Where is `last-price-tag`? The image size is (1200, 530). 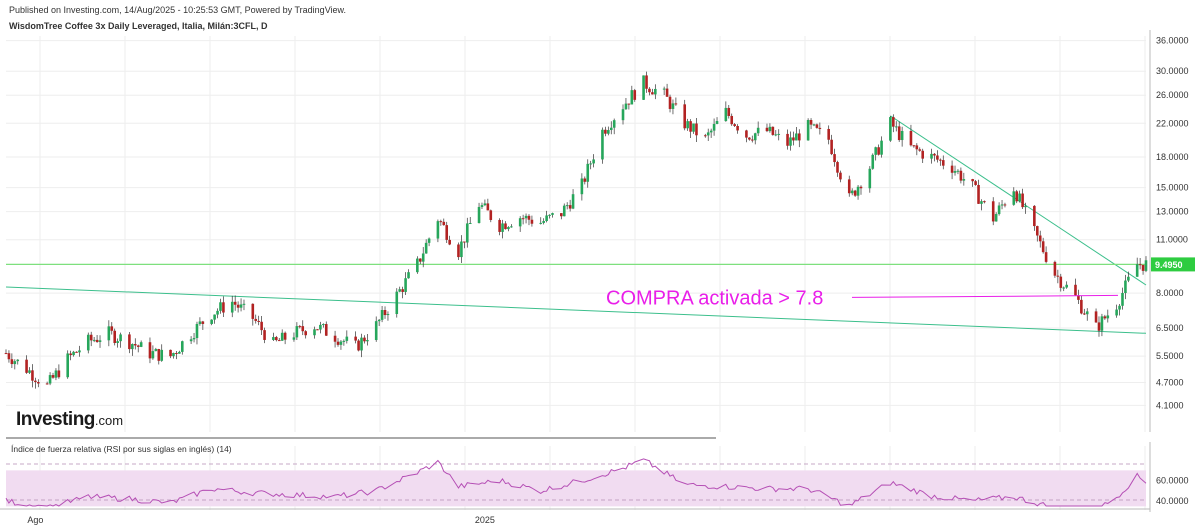
last-price-tag is located at coordinates (1173, 264).